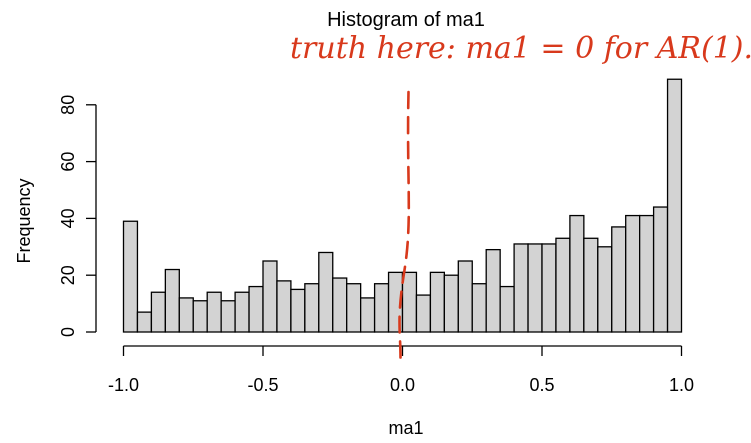  What do you see at coordinates (402, 385) in the screenshot?
I see `x-tick-label: 0.0` at bounding box center [402, 385].